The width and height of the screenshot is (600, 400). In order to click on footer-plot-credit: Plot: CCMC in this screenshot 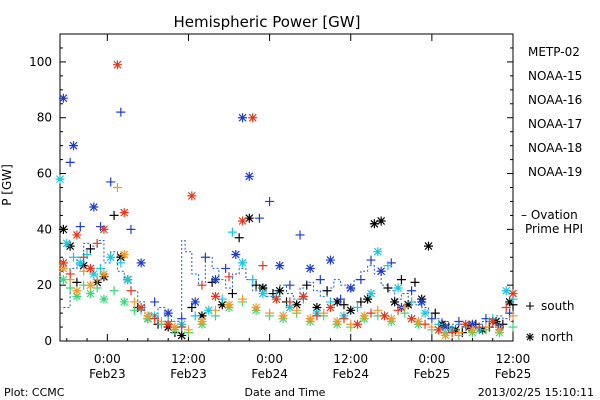, I will do `click(34, 392)`.